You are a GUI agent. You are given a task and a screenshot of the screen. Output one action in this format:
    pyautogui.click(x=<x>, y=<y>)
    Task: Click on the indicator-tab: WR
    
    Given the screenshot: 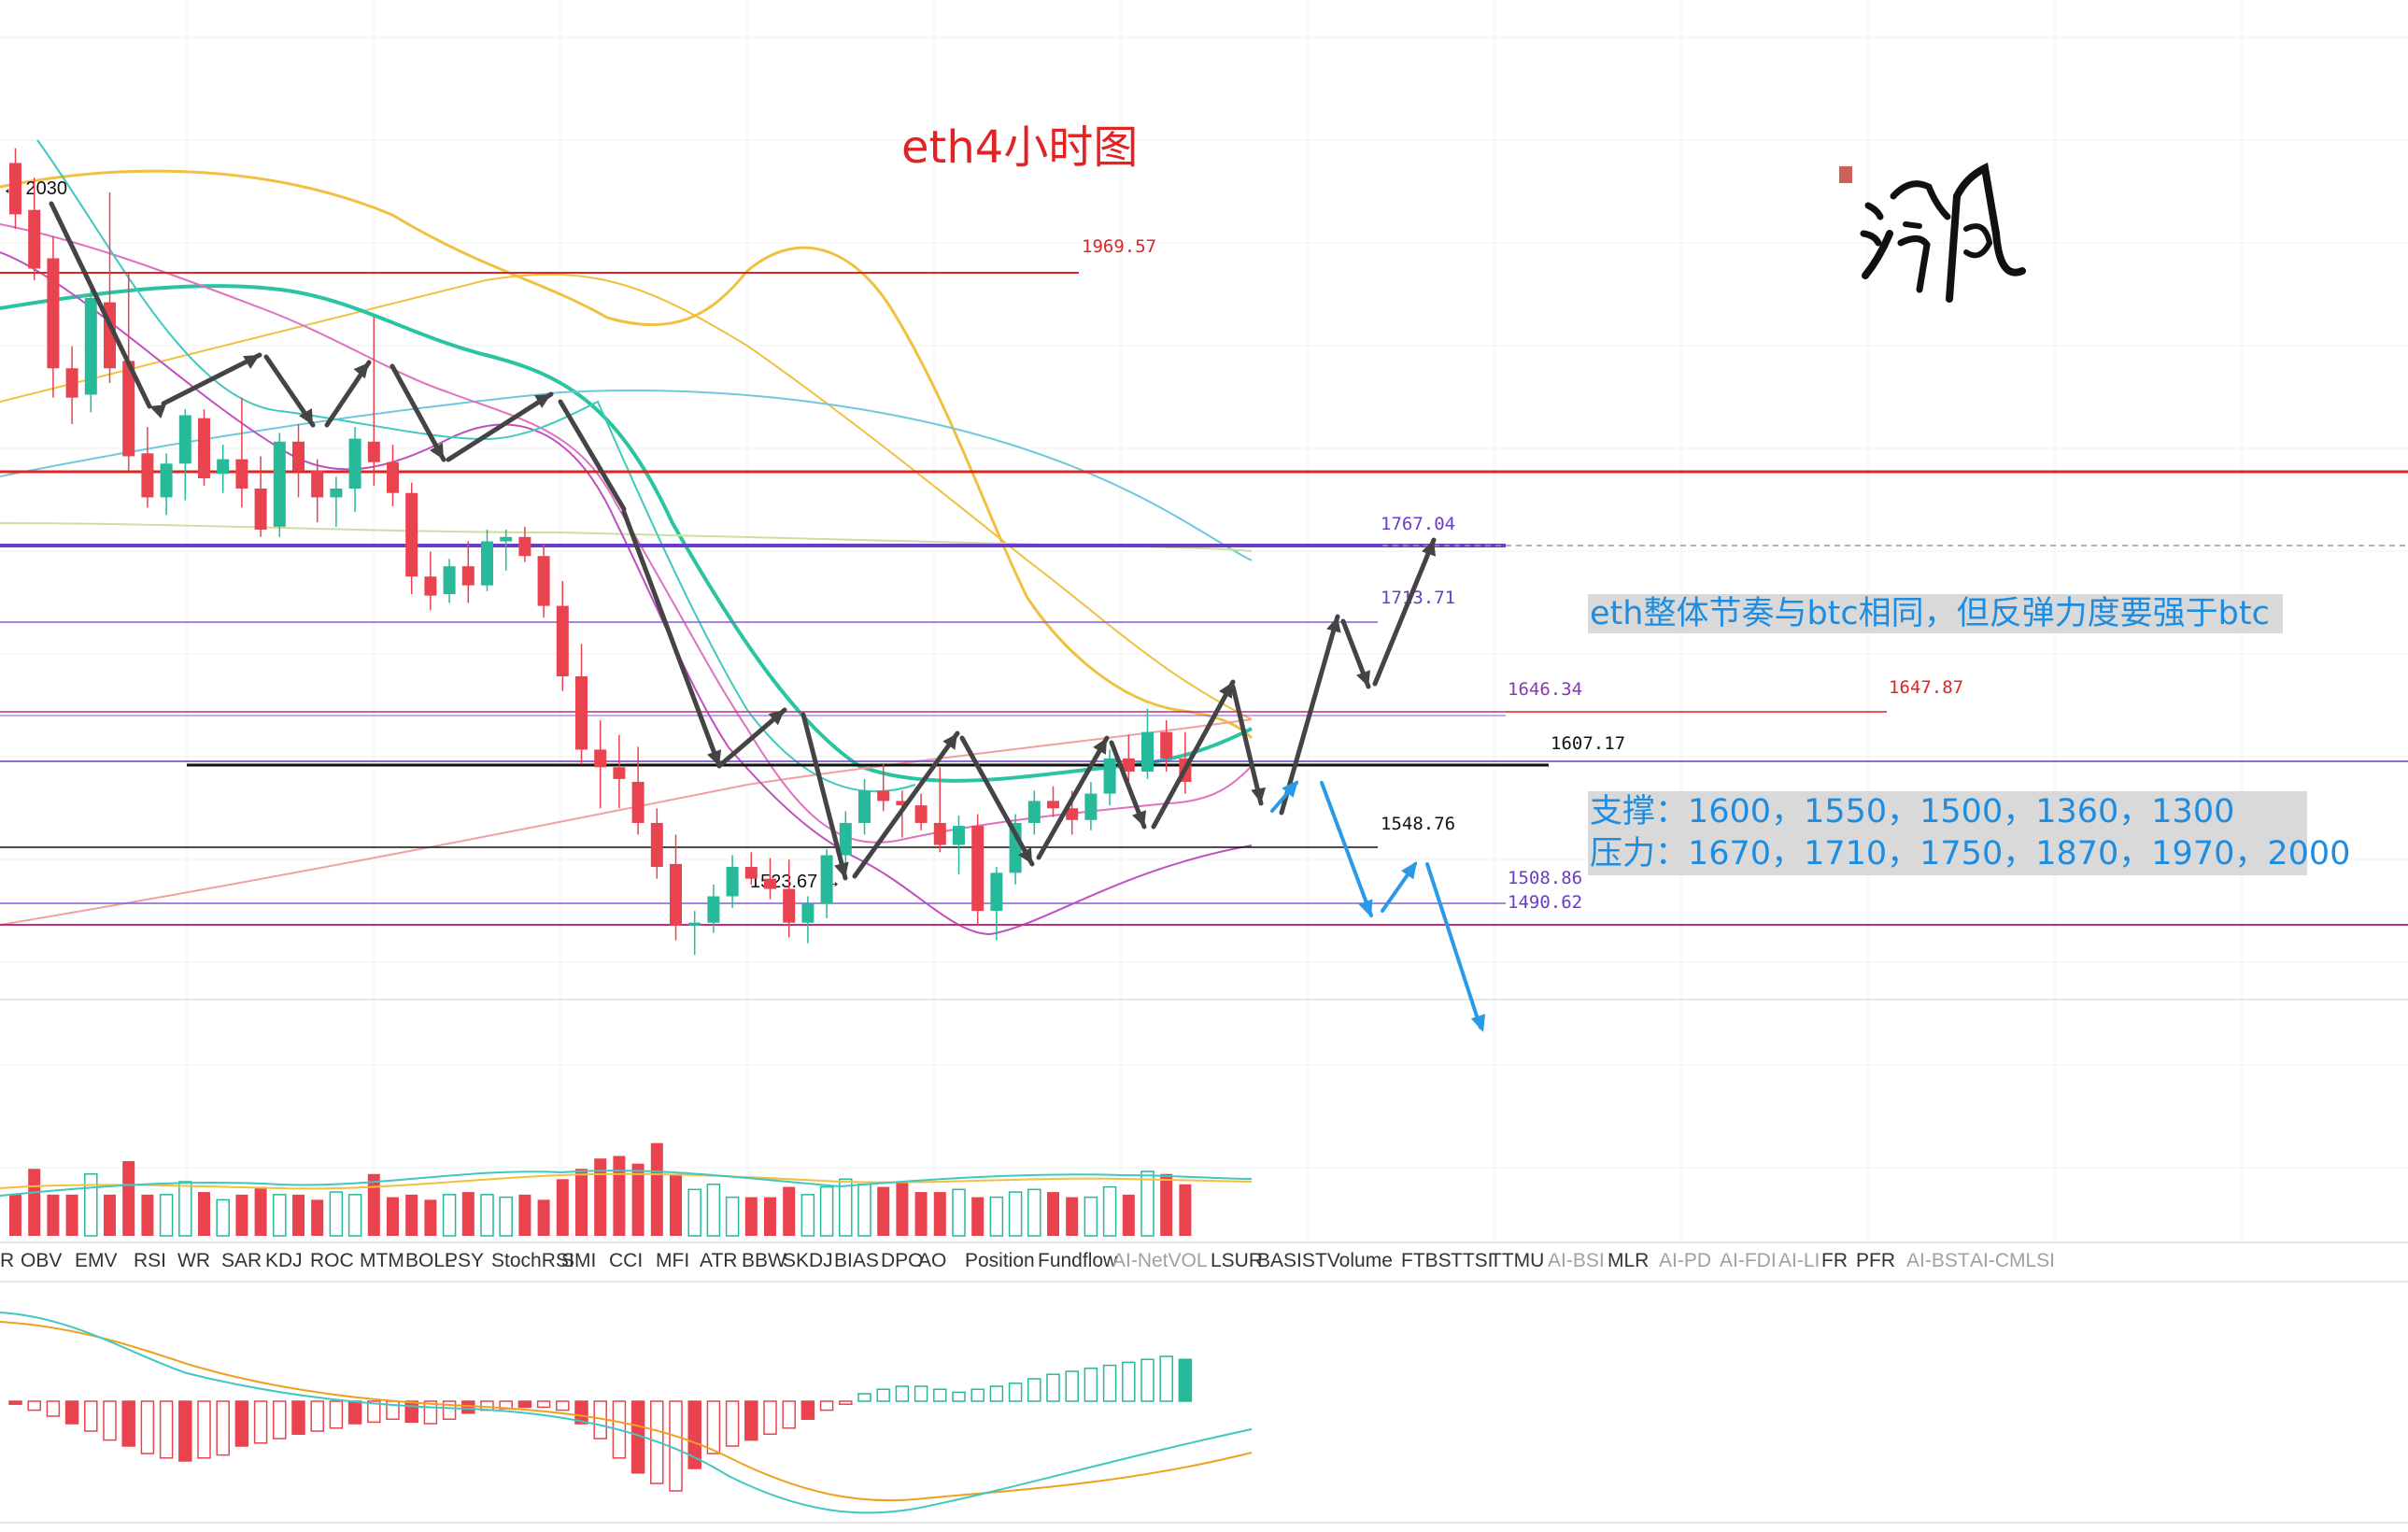 What is the action you would take?
    pyautogui.click(x=193, y=1261)
    